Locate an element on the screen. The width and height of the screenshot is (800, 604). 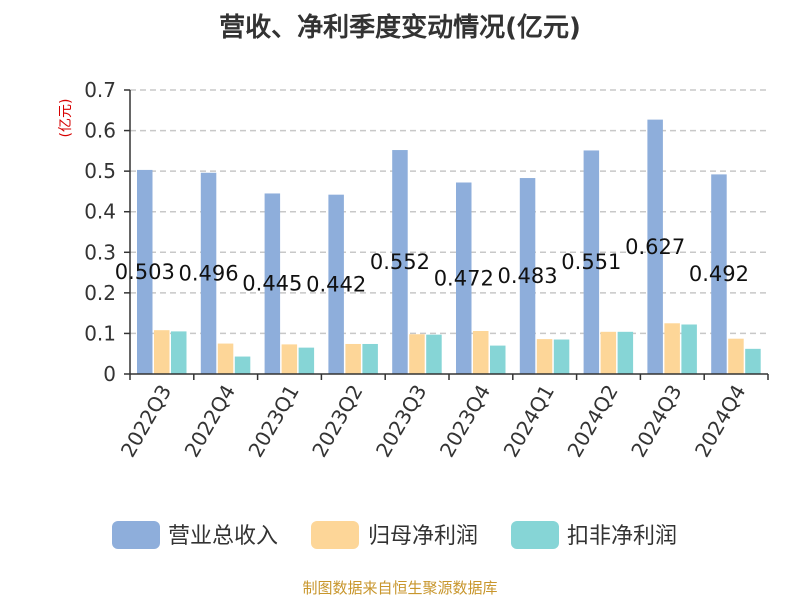
bar-series0-2023Q2 is located at coordinates (336, 284).